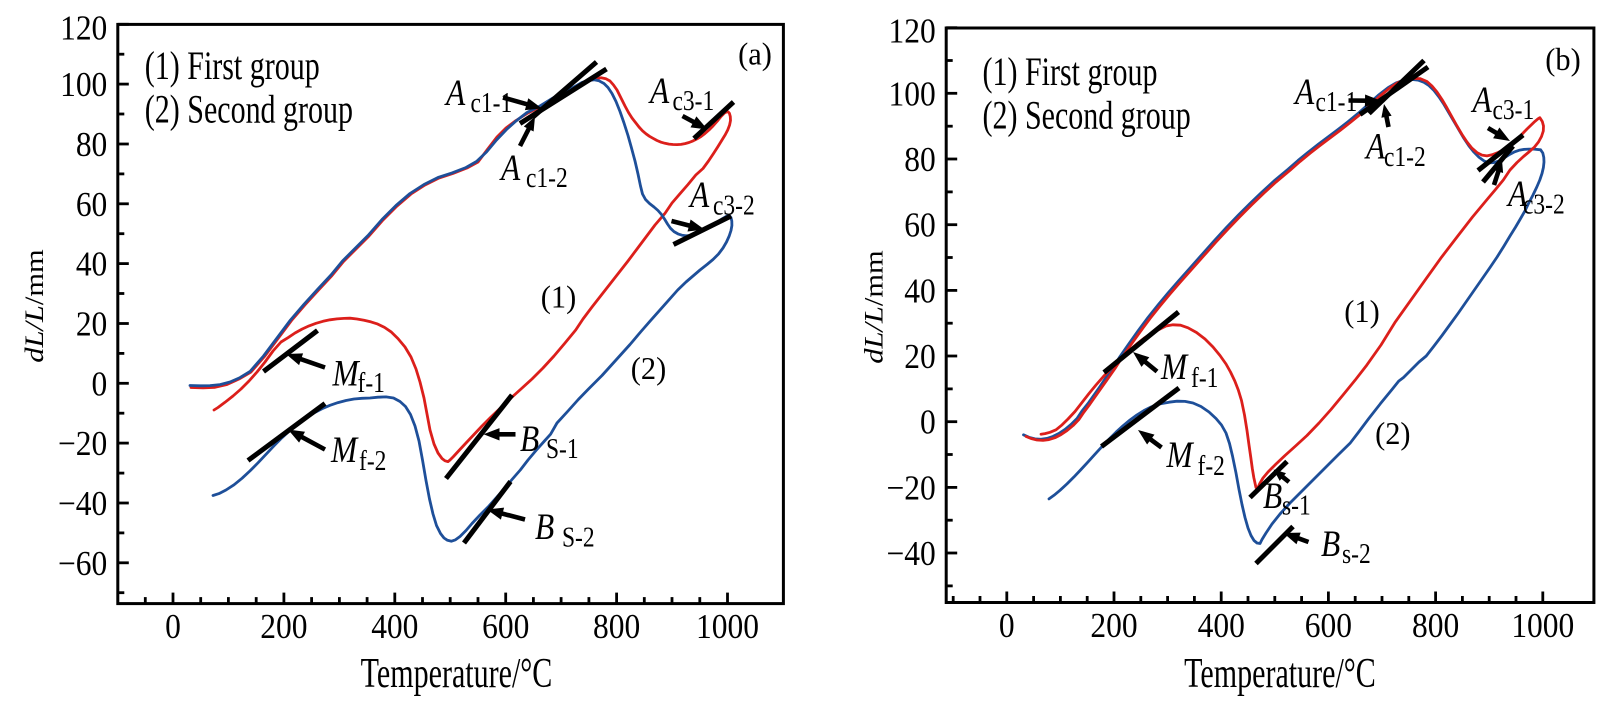  What do you see at coordinates (1562, 59) in the screenshot?
I see `svg-text: (b)` at bounding box center [1562, 59].